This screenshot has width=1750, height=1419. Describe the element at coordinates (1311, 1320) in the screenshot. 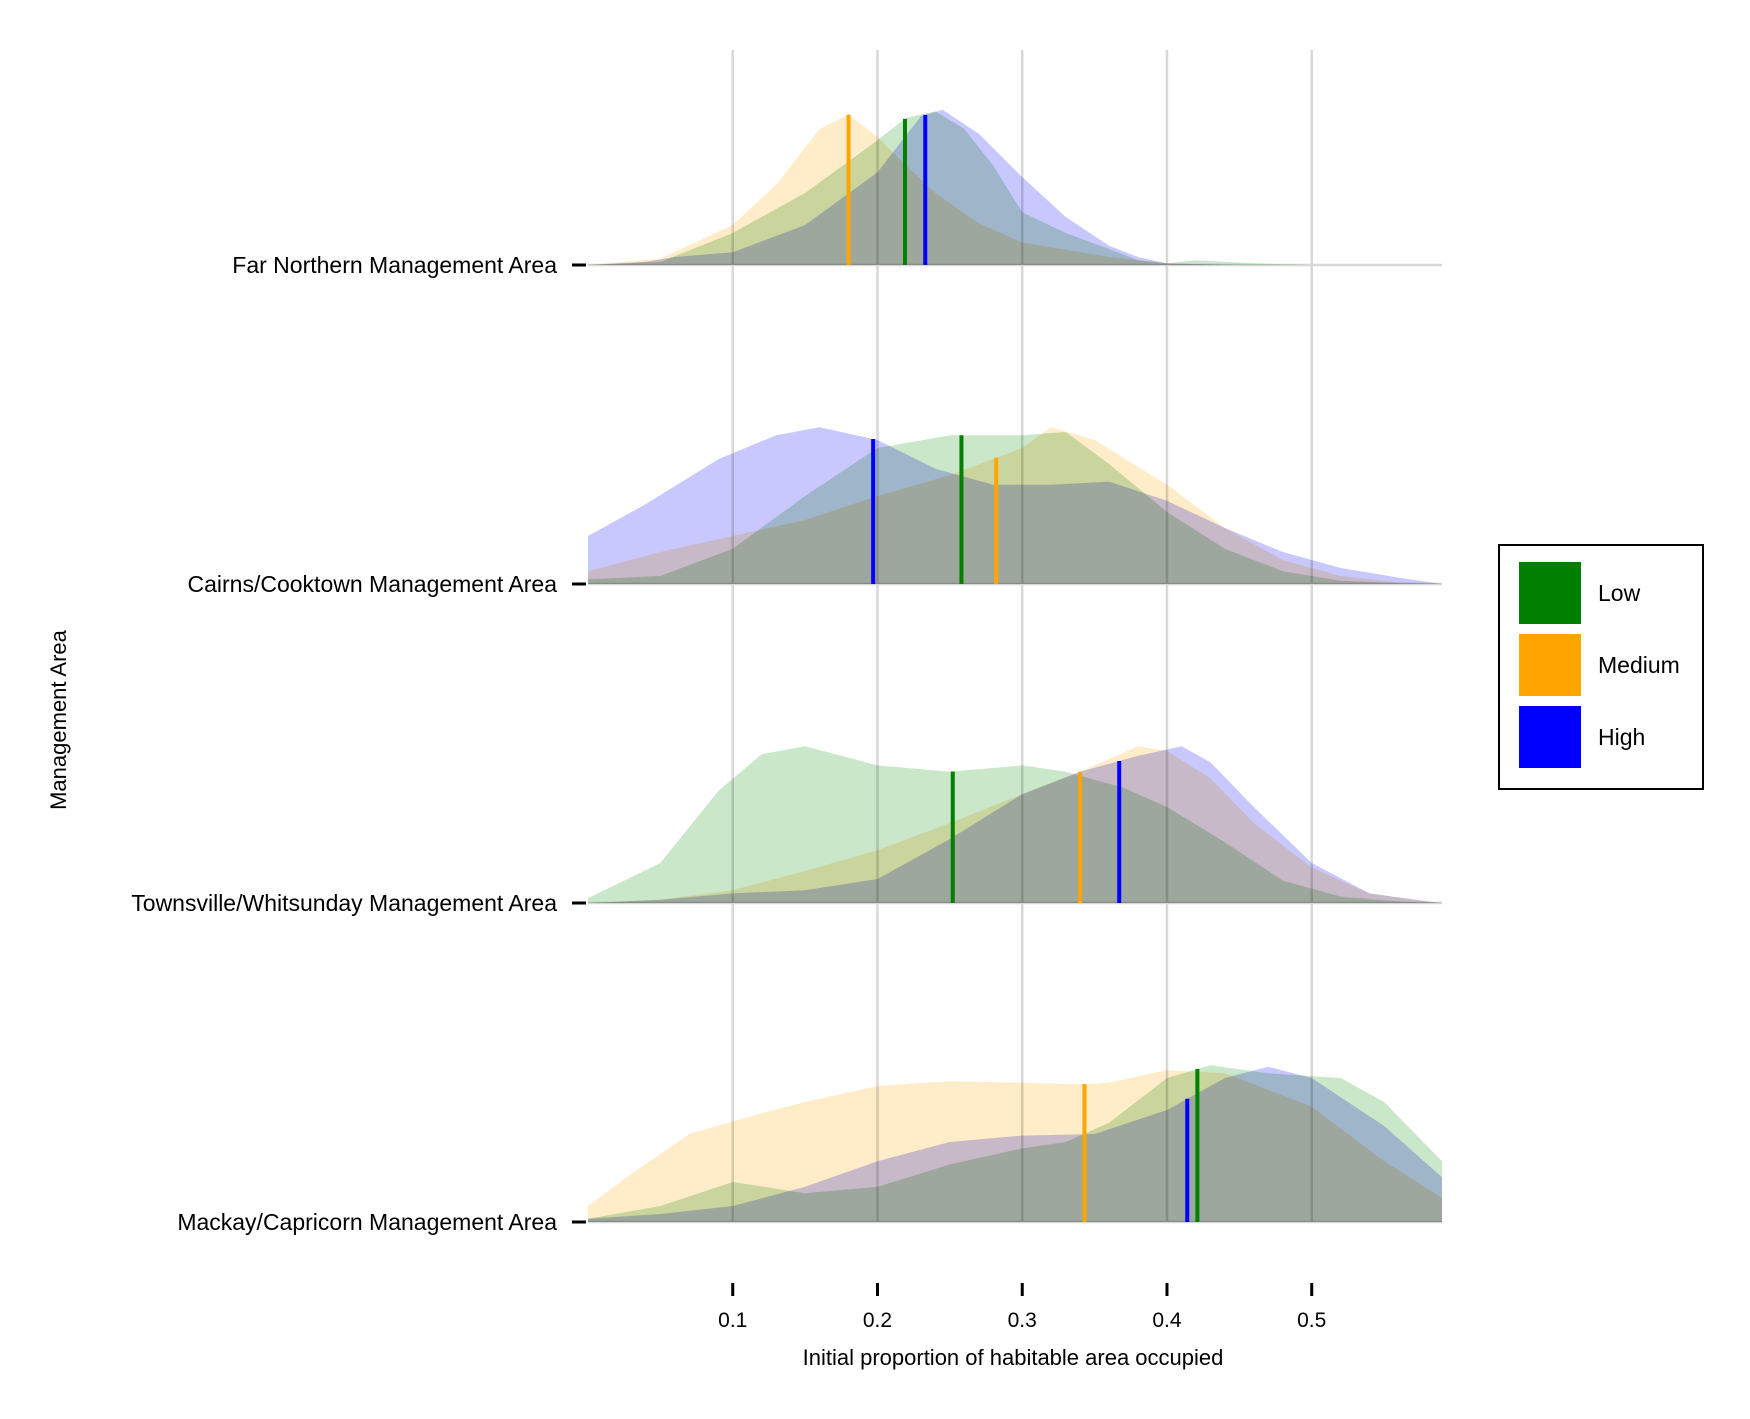

I see `x-tick-label: 0.5` at that location.